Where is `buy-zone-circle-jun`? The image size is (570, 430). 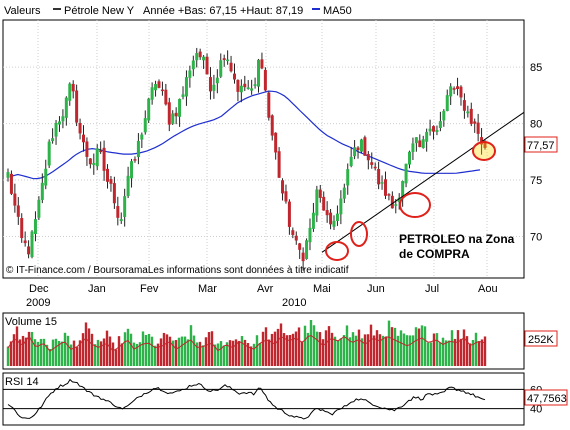 buy-zone-circle-jun is located at coordinates (415, 205).